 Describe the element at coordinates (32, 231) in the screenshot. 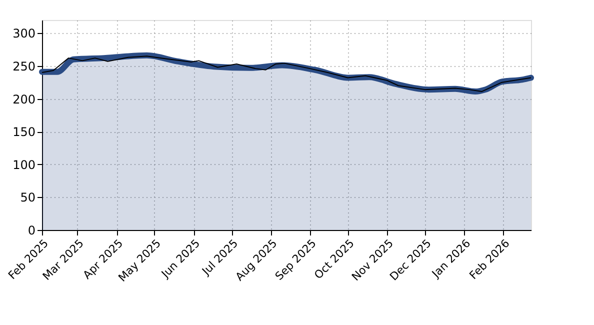

I see `y-tick-label: 0` at that location.